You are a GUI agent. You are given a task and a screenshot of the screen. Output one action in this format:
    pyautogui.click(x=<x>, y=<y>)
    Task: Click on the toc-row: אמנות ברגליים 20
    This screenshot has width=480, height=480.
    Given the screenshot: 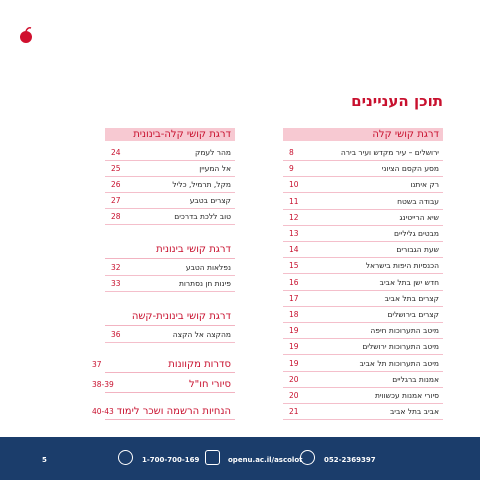 What is the action you would take?
    pyautogui.click(x=363, y=380)
    